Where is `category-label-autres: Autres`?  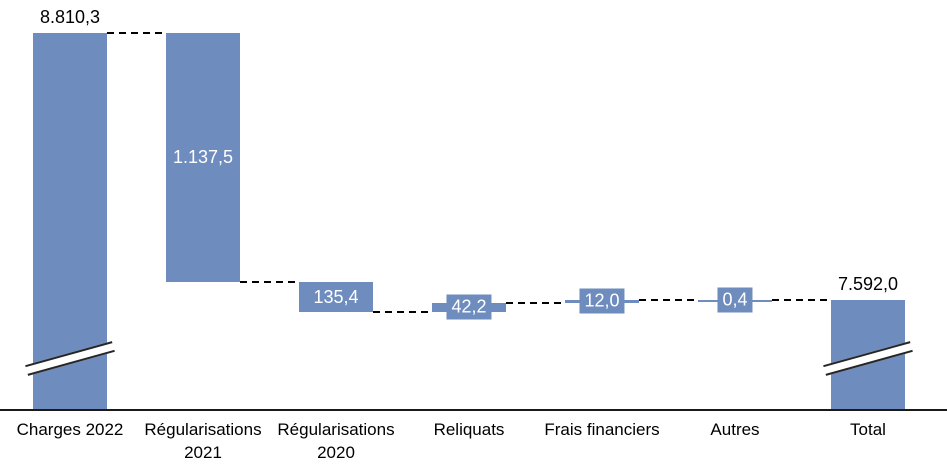 category-label-autres: Autres is located at coordinates (735, 429).